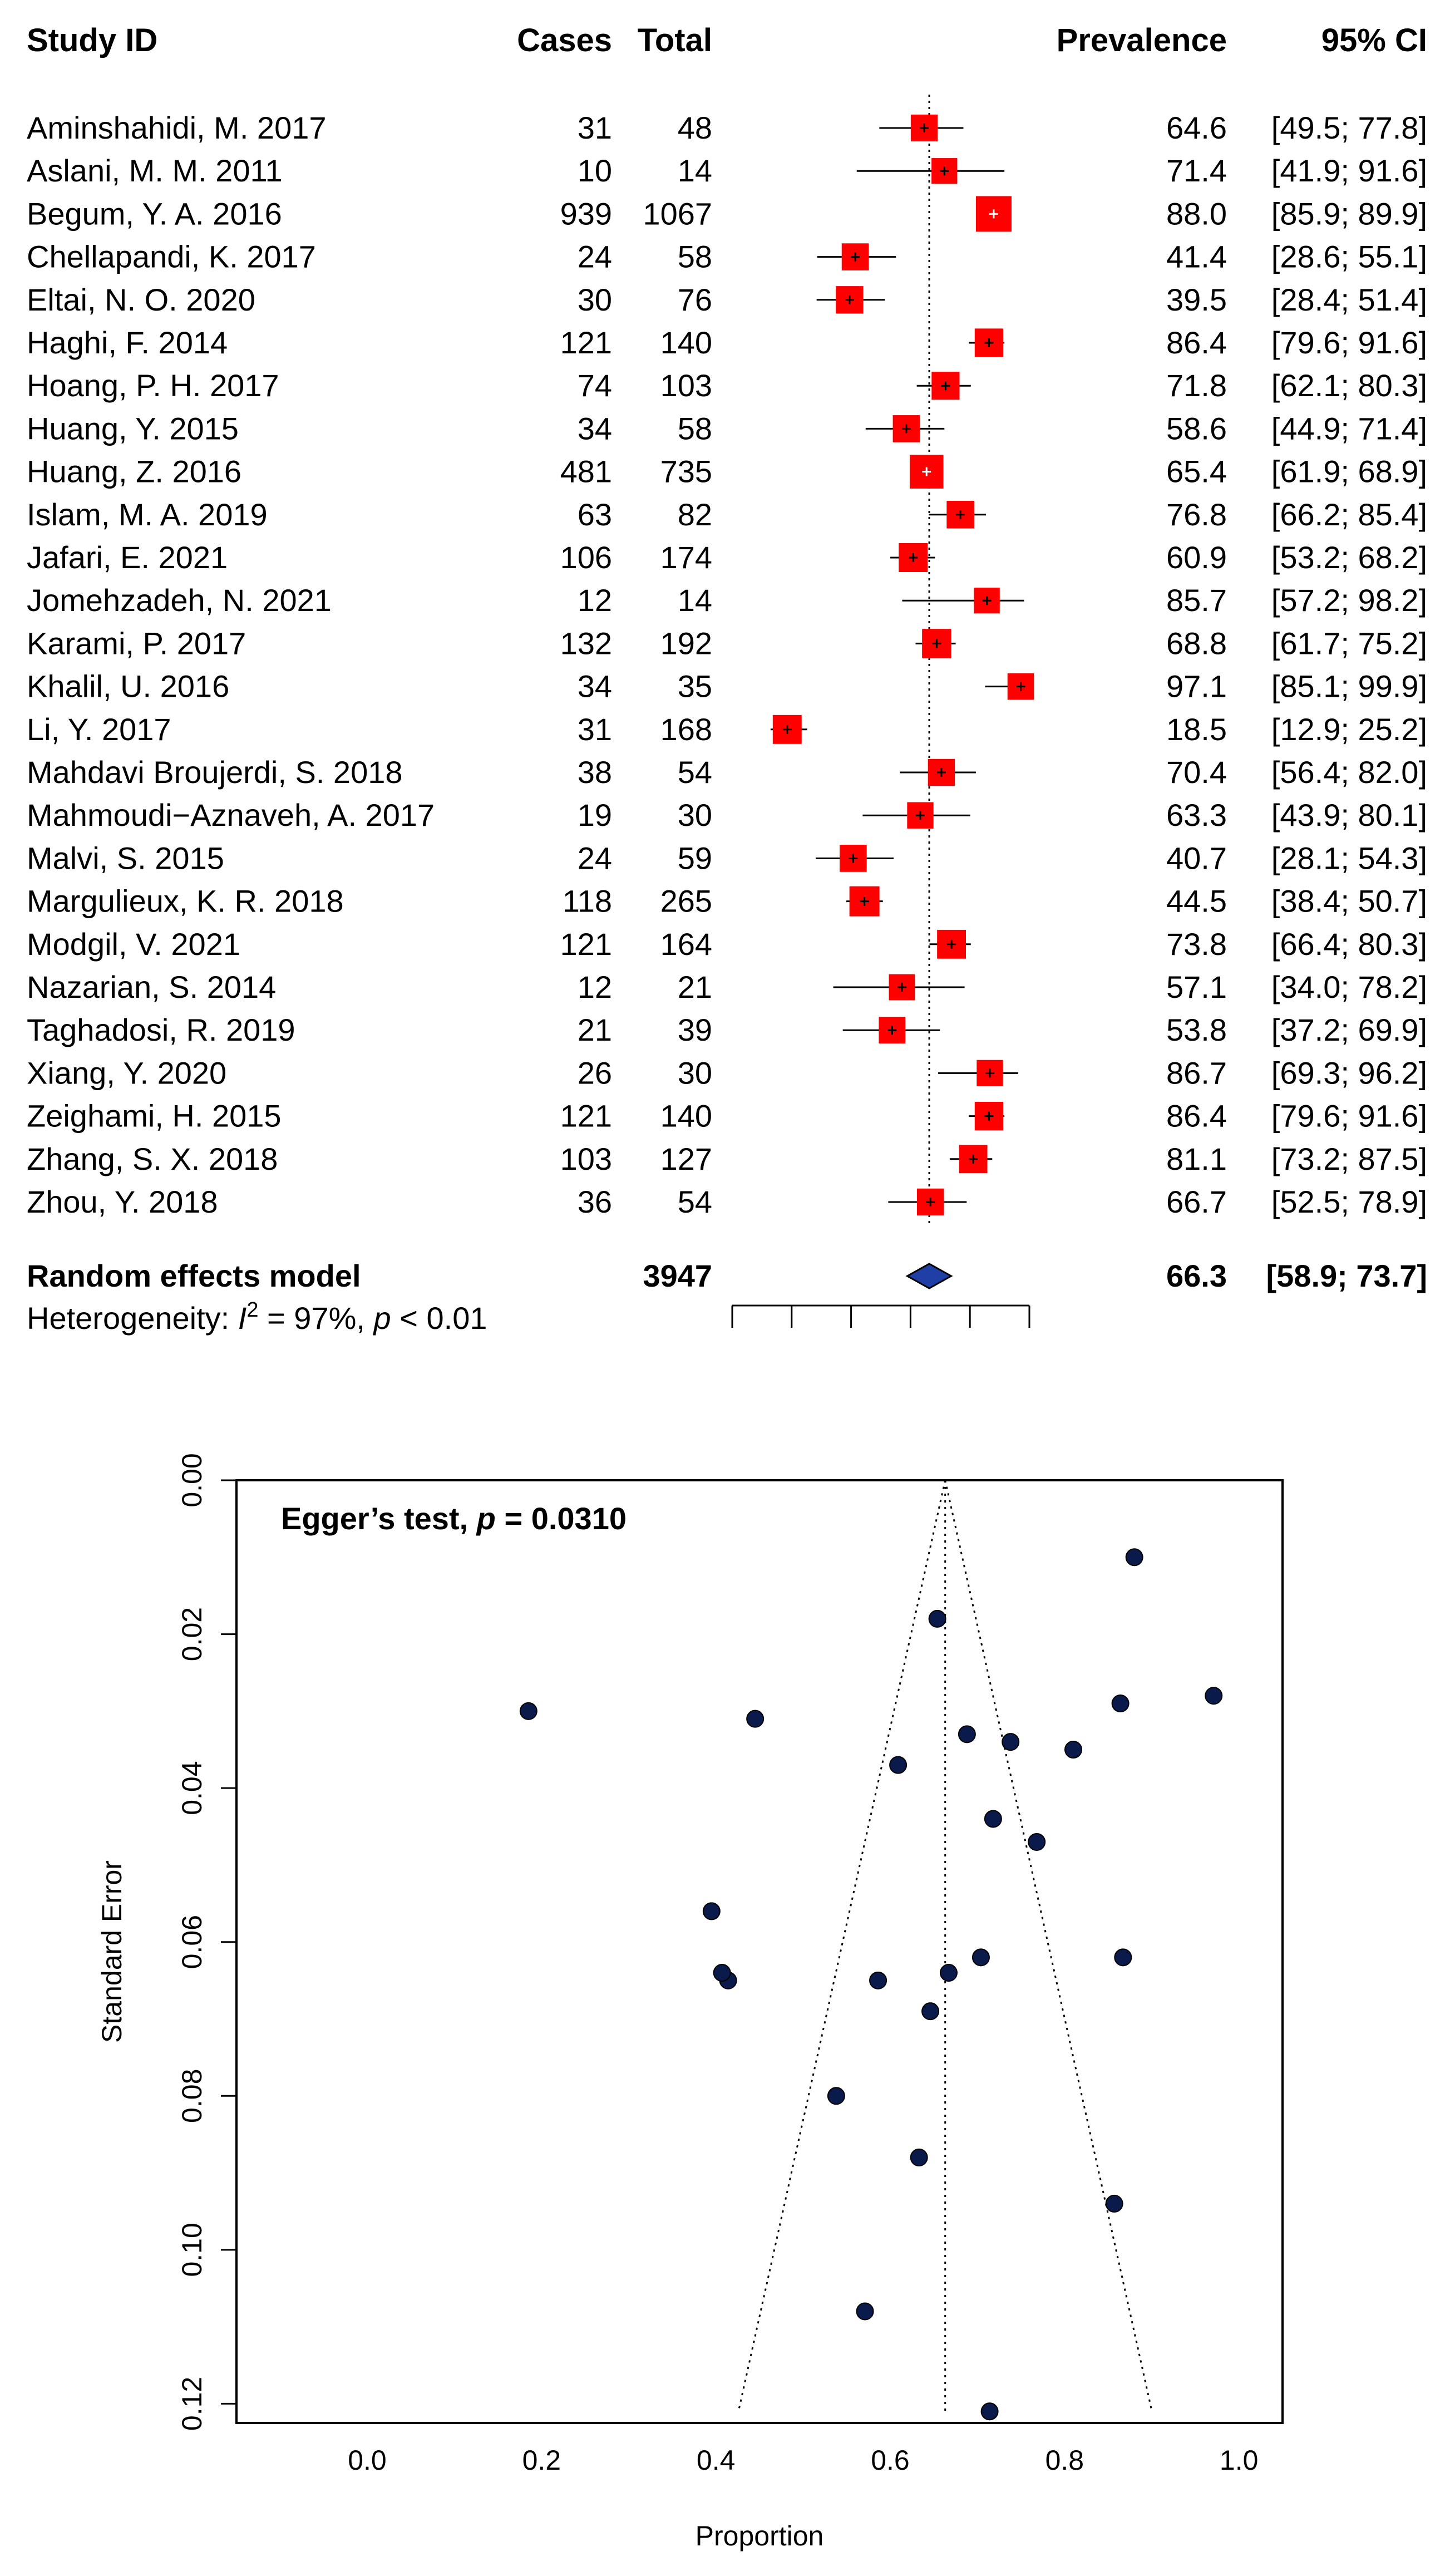  What do you see at coordinates (727, 385) in the screenshot?
I see `forest-row: Hoang, P. H. 2017 74 103 71.8 [62.1; 80.3]` at bounding box center [727, 385].